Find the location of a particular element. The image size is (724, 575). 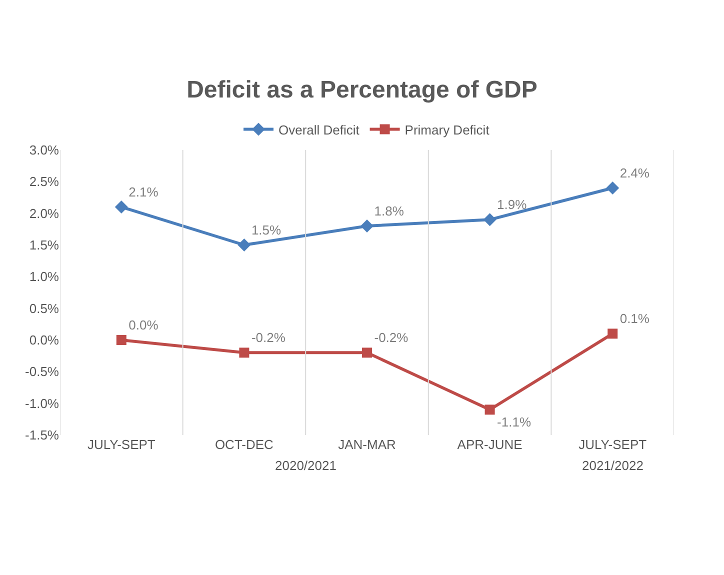

y-tick-label: 3.0% is located at coordinates (44, 150).